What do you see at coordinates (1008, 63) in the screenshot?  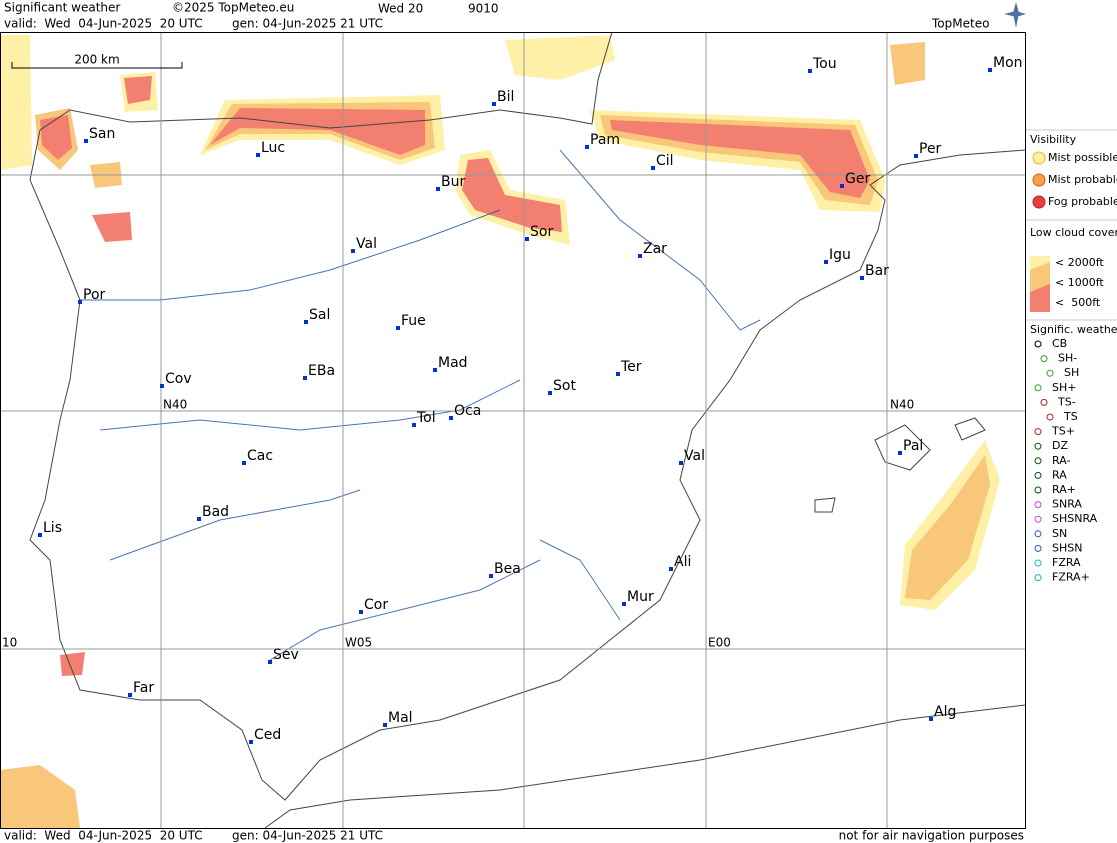 I see `city-label: Mon` at bounding box center [1008, 63].